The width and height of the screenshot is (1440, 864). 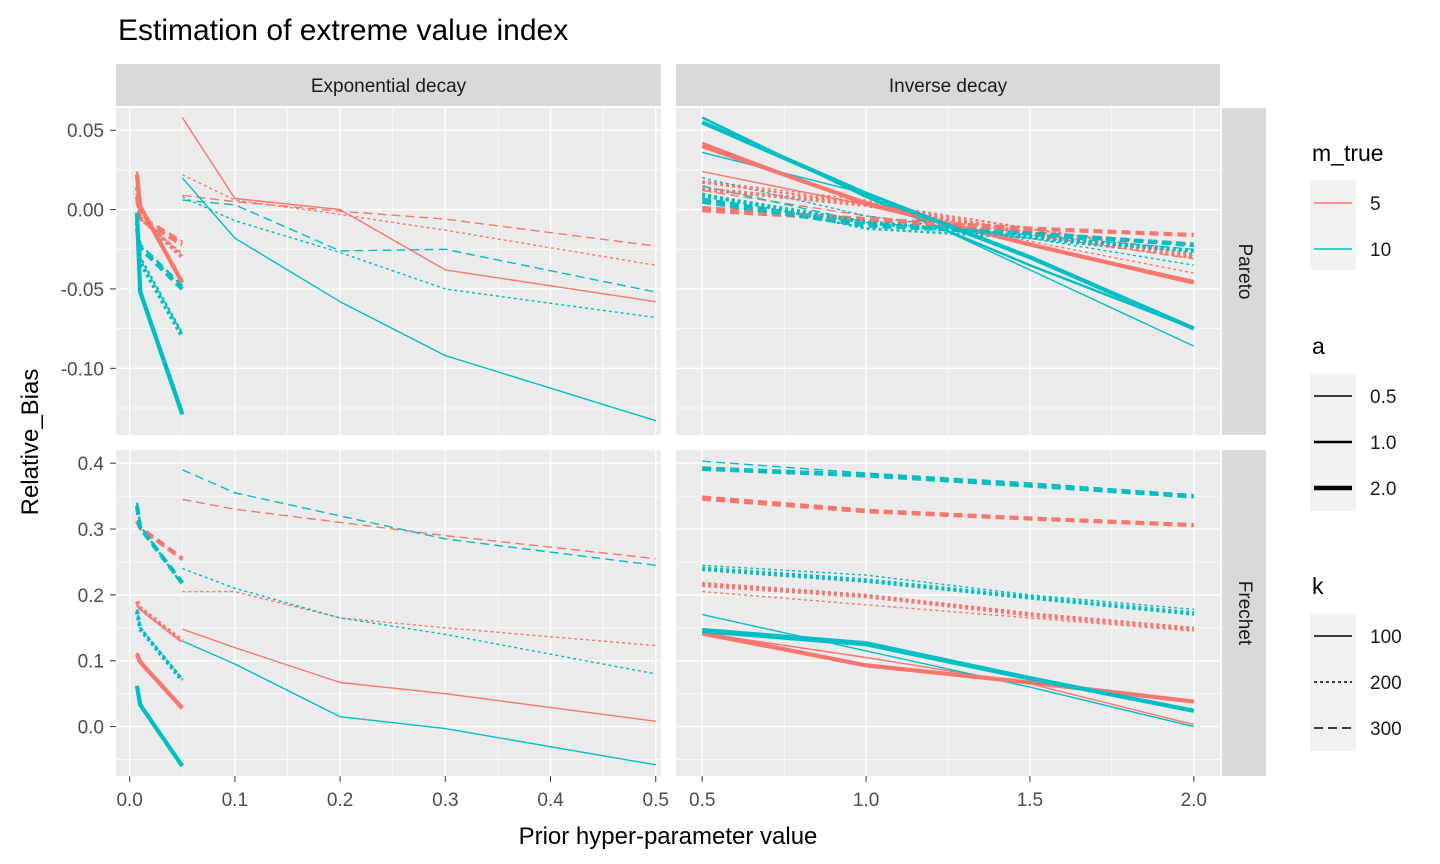 I want to click on legend-title-k: k, so click(x=1318, y=586).